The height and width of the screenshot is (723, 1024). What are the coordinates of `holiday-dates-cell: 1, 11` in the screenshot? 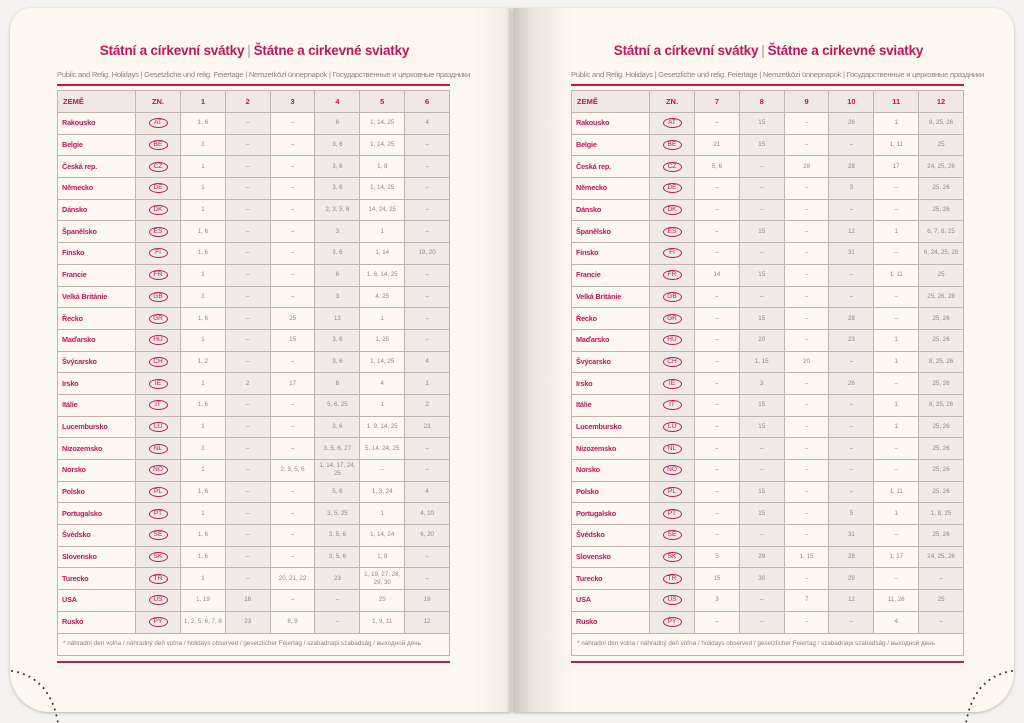 It's located at (896, 492).